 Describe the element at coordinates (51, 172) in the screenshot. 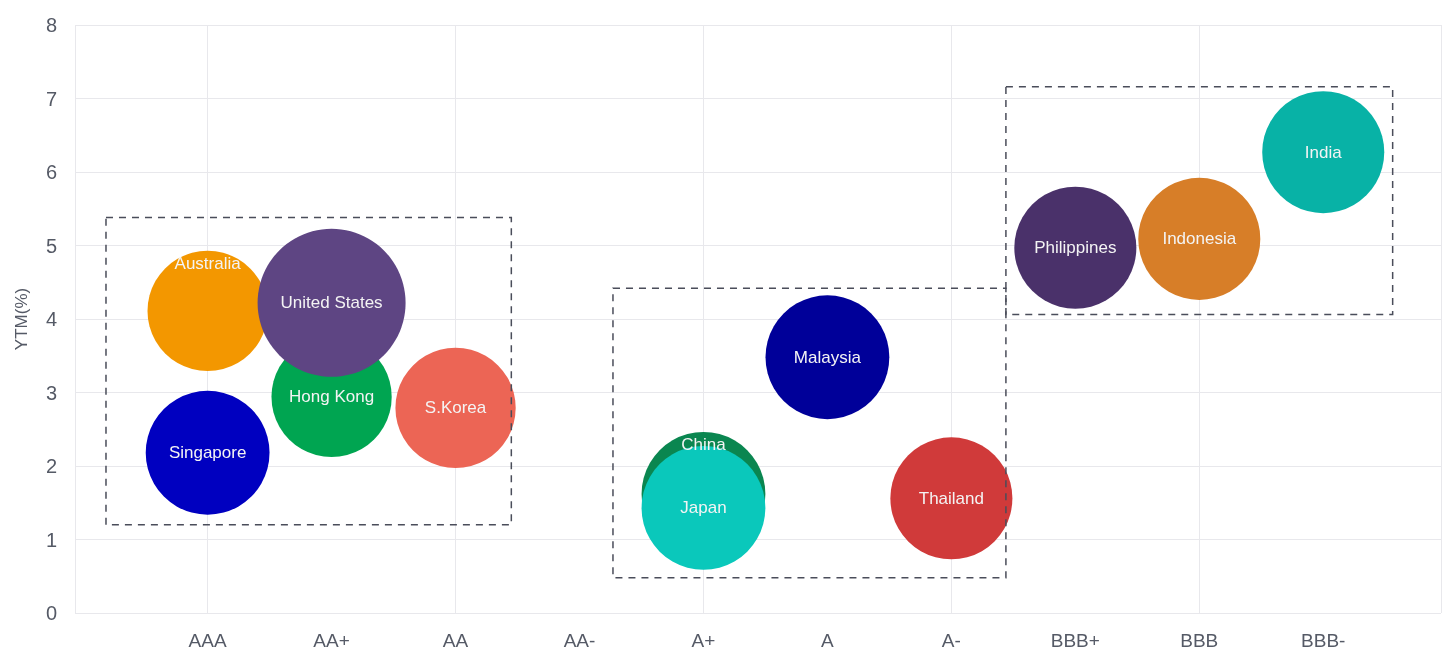

I see `y-tick-label: 6` at that location.